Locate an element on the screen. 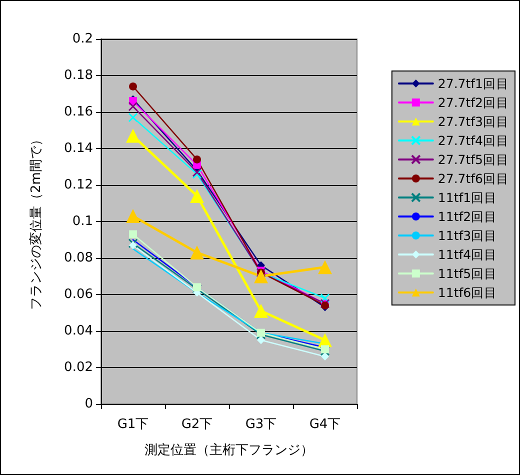 Image resolution: width=520 pixels, height=475 pixels. y-tick-label: 0 is located at coordinates (88, 404).